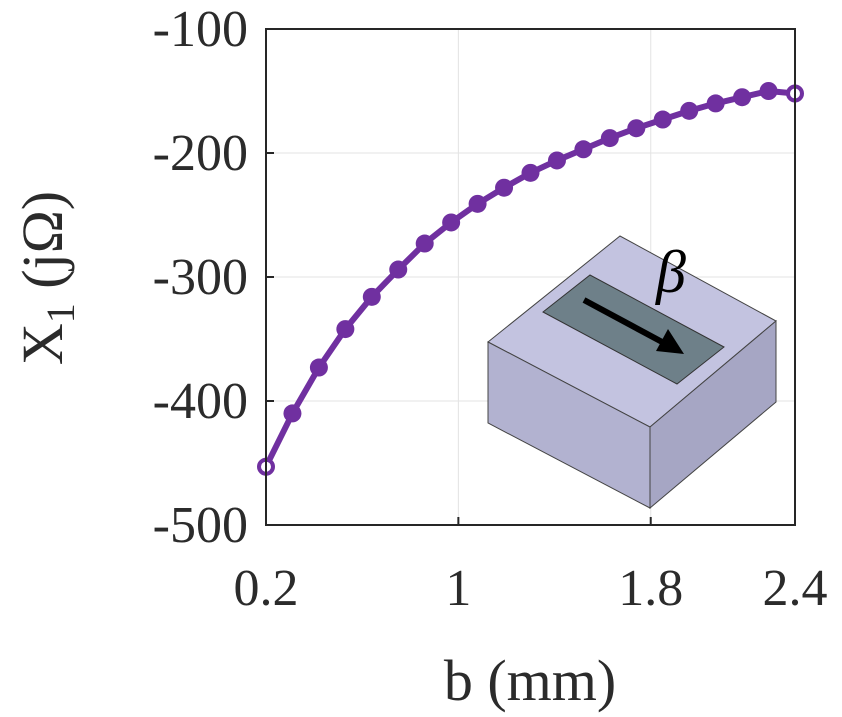 This screenshot has height=717, width=842. I want to click on x-tick-label: 1, so click(458, 588).